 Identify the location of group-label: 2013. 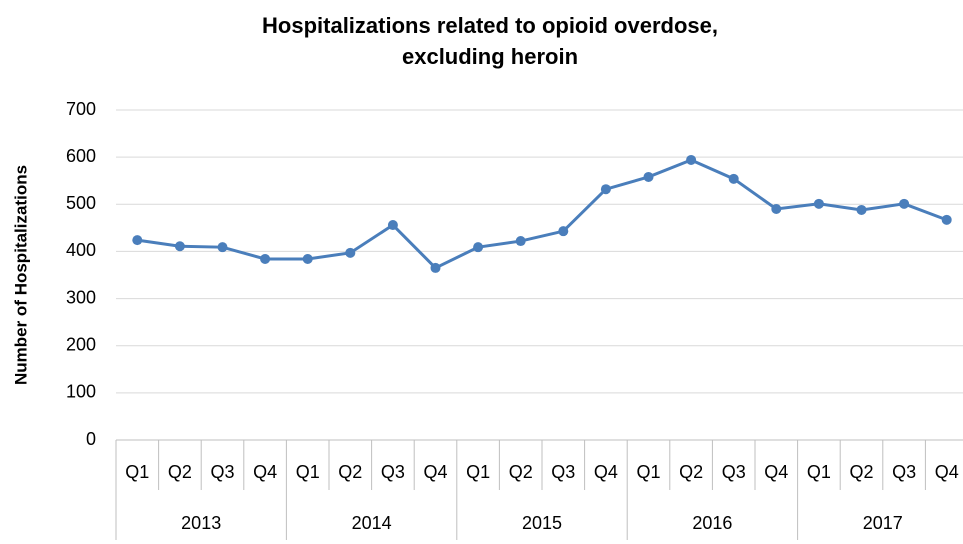
(201, 523).